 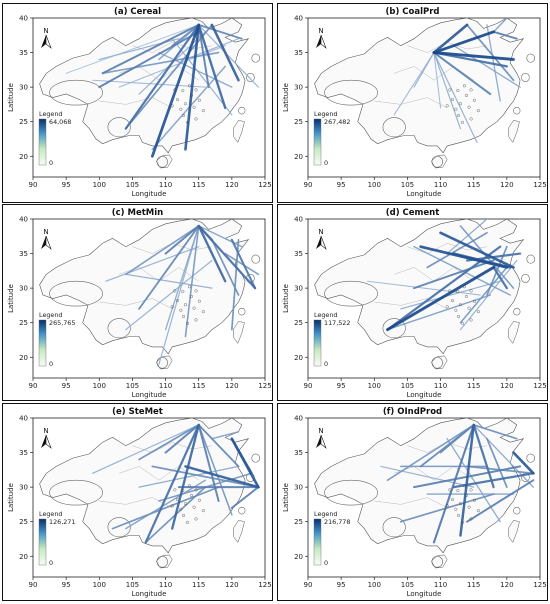 I want to click on panel-title: (f) OIndProd, so click(x=412, y=412).